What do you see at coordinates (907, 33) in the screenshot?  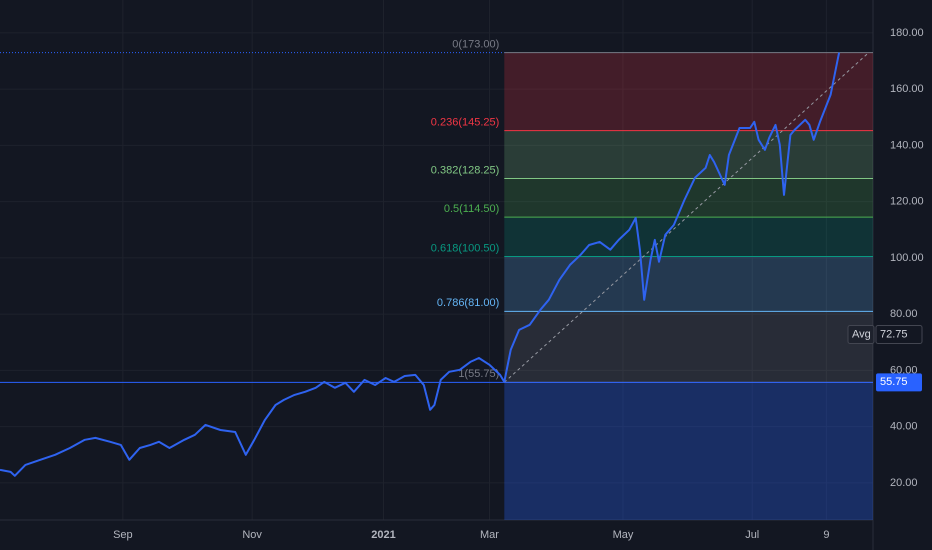 I see `y-tick-label: 180.00` at bounding box center [907, 33].